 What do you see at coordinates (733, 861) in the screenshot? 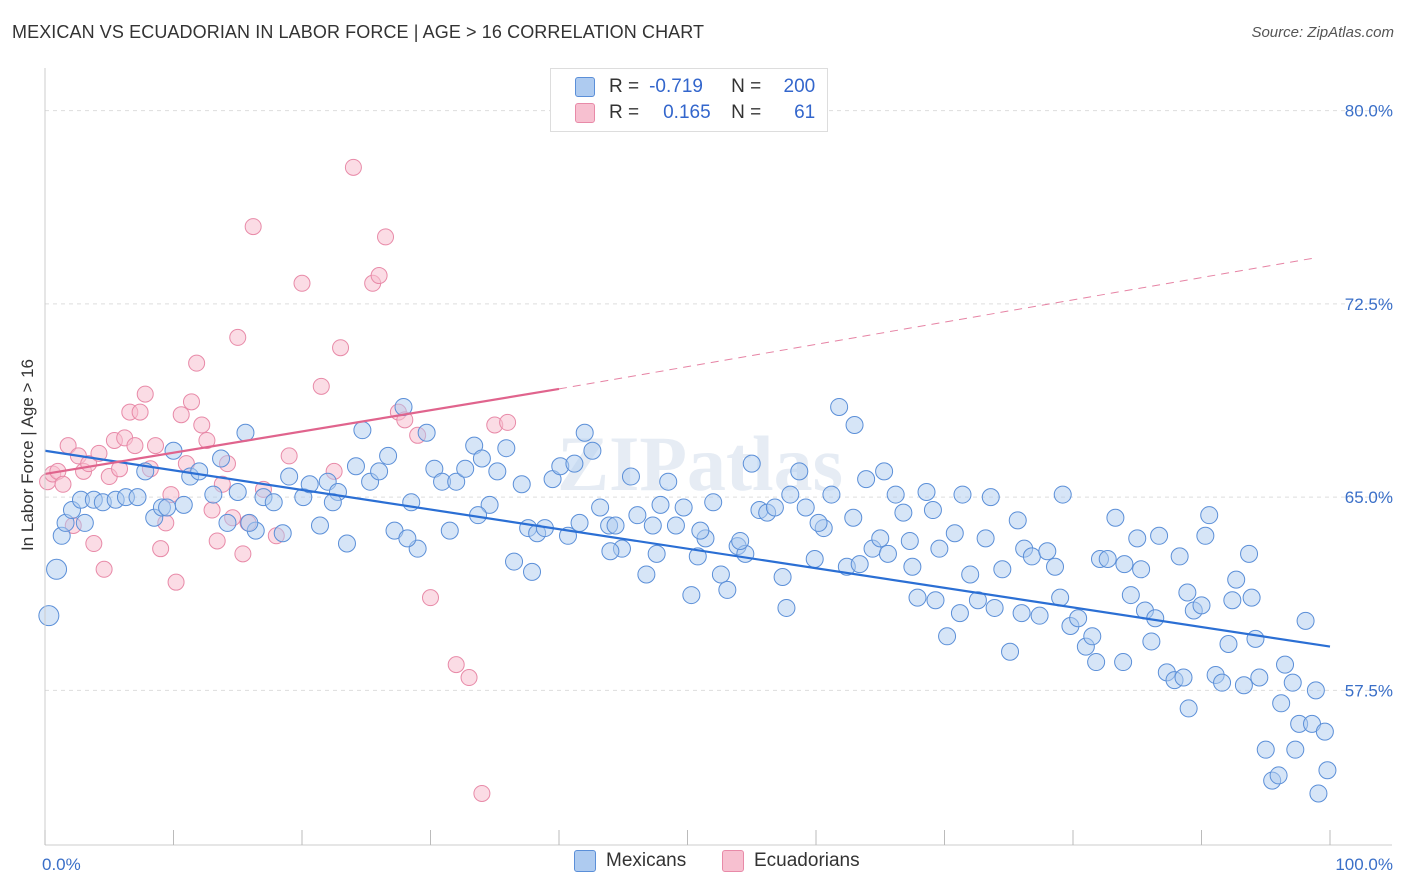
I see `ecuadorians-swatch` at bounding box center [733, 861].